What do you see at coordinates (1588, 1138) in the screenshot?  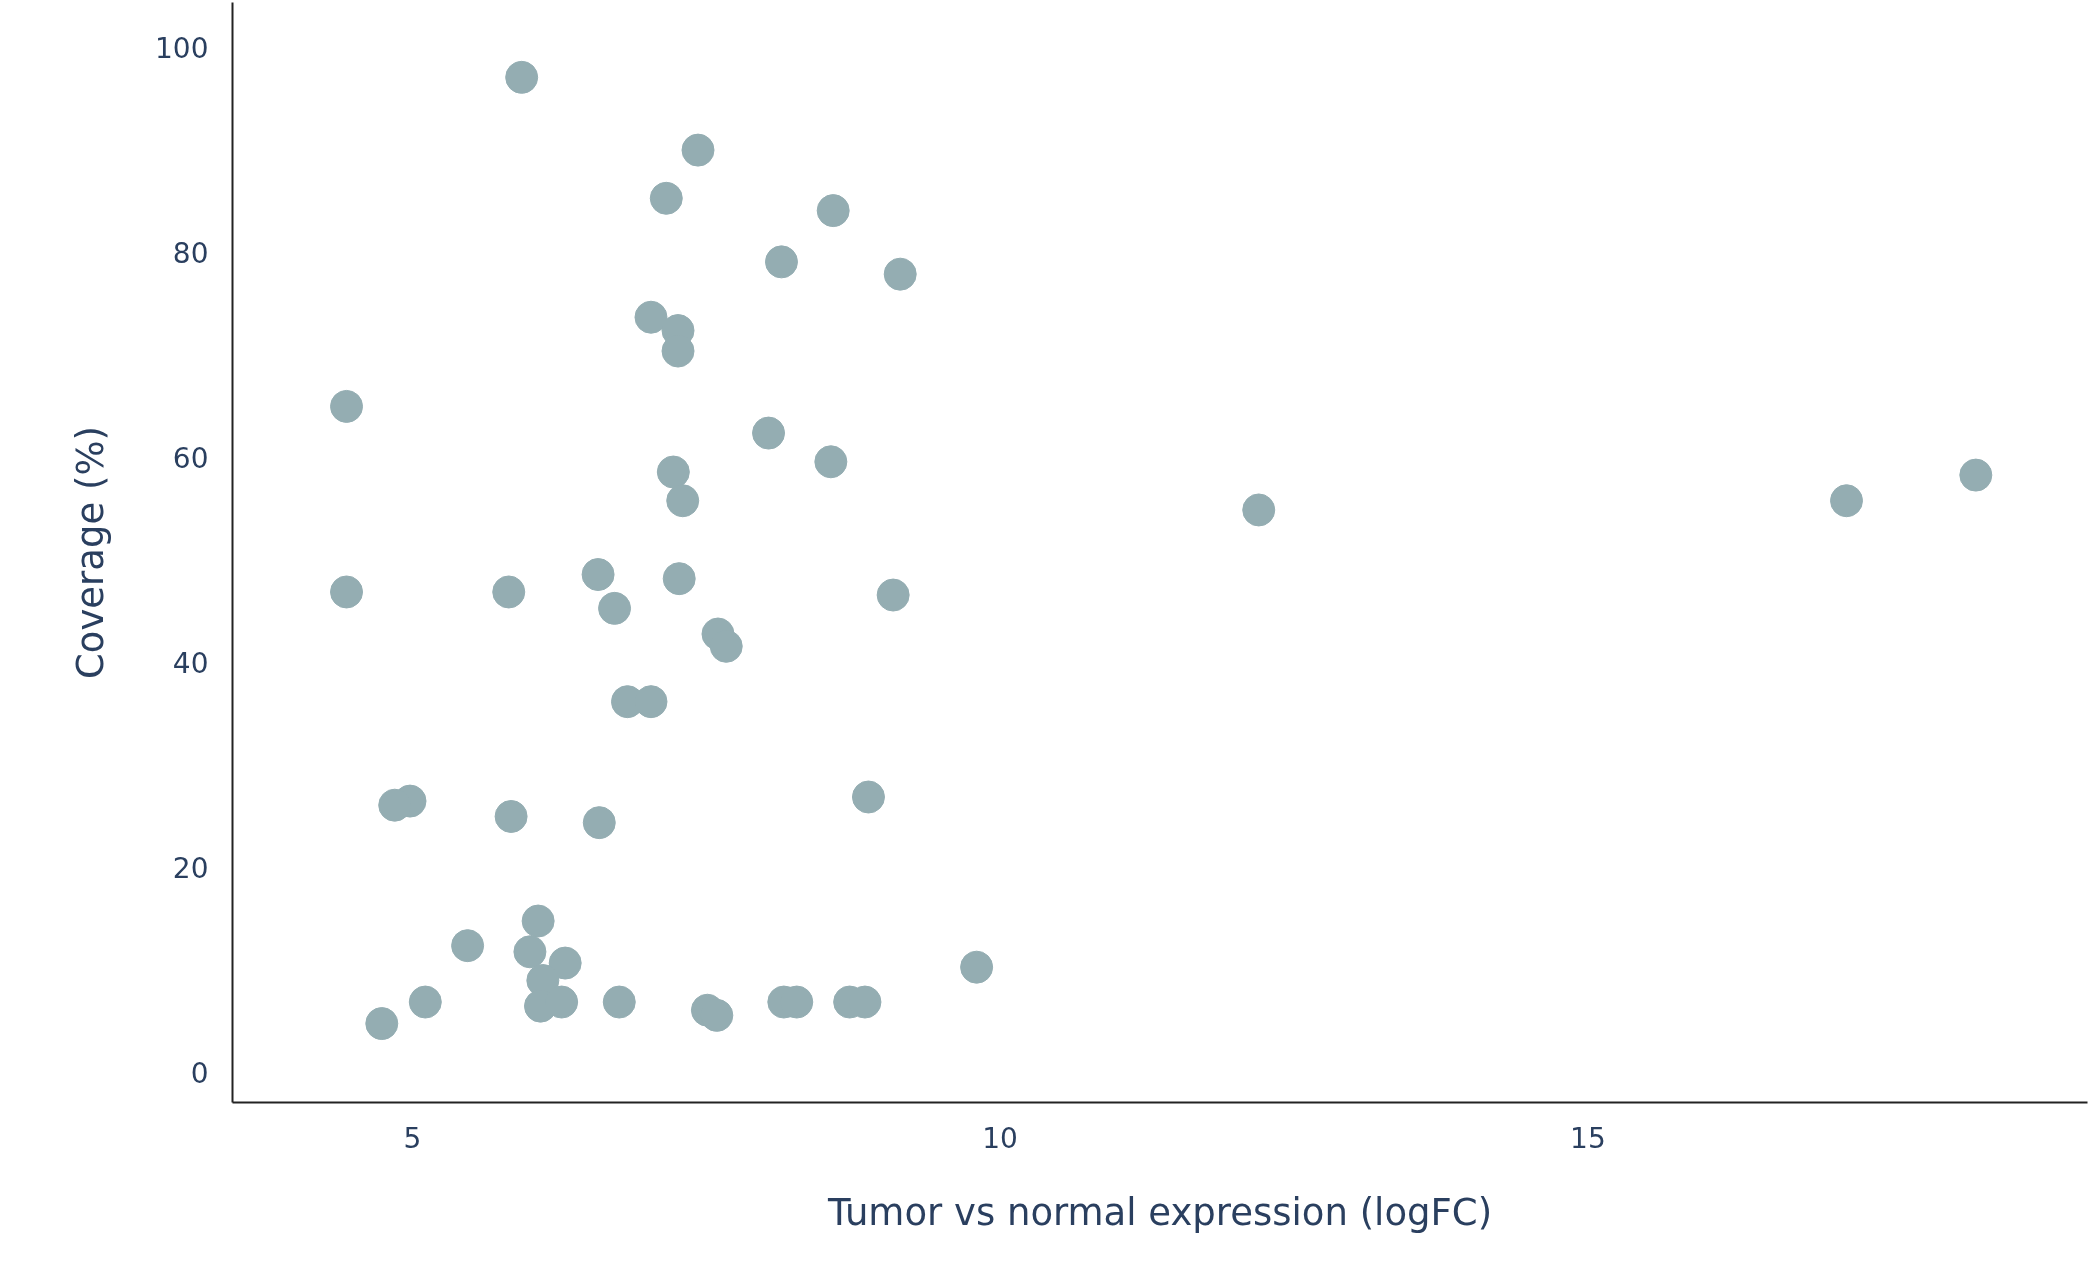 I see `x-tick-label: 15` at bounding box center [1588, 1138].